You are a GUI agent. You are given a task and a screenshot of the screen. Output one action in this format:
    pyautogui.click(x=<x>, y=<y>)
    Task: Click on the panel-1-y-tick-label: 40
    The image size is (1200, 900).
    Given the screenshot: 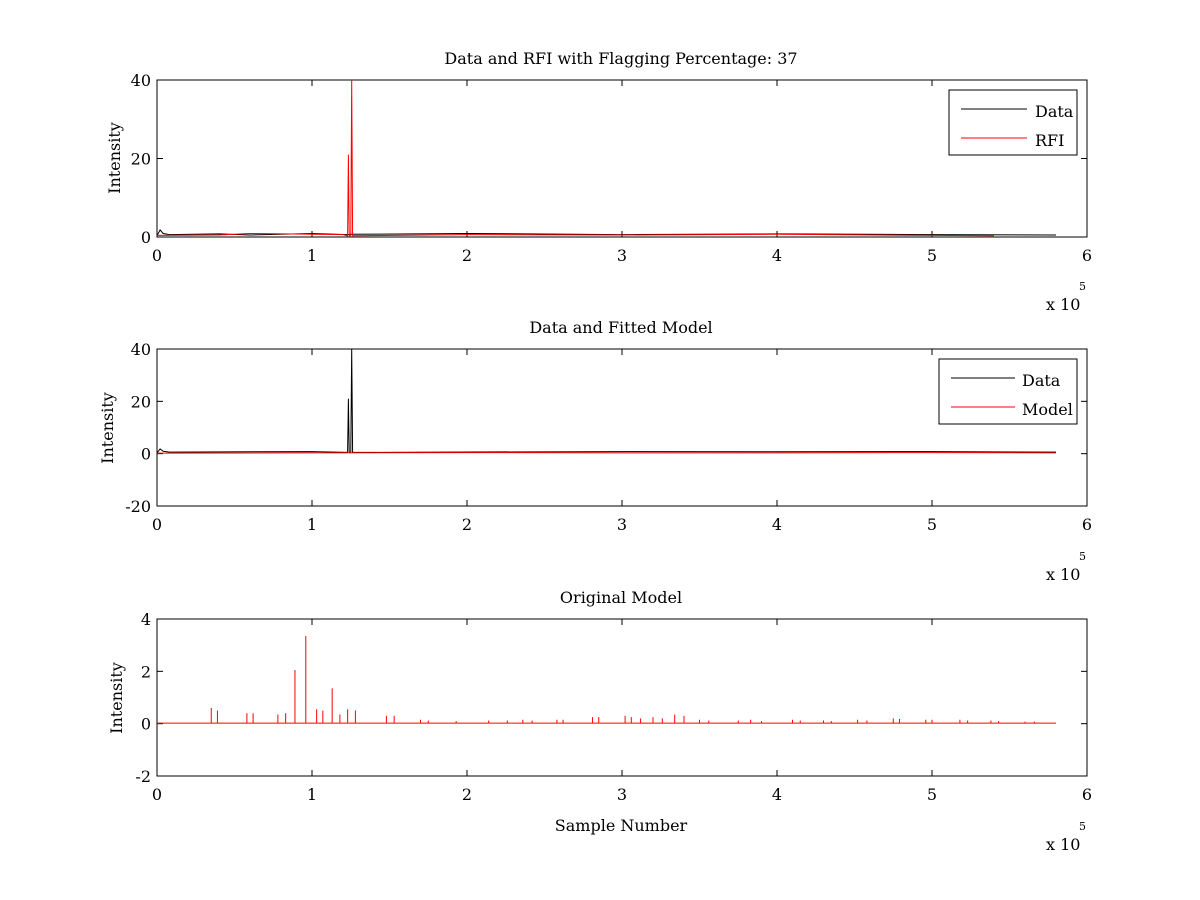 What is the action you would take?
    pyautogui.click(x=141, y=80)
    